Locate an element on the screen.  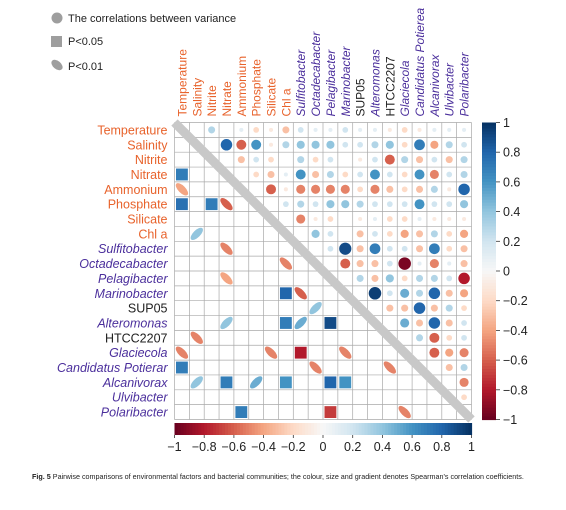
caption-label: Fig. 5 is located at coordinates (41, 476).